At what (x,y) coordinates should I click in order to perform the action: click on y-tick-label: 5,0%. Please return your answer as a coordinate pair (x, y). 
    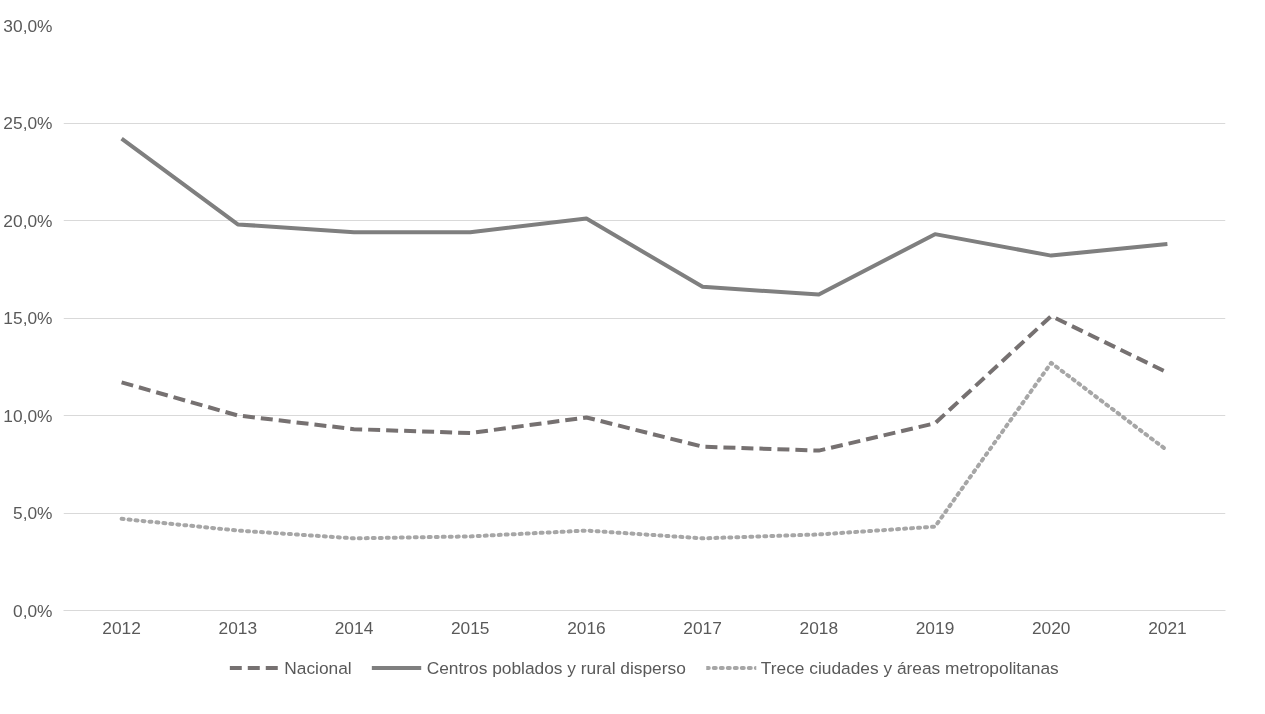
    Looking at the image, I should click on (33, 513).